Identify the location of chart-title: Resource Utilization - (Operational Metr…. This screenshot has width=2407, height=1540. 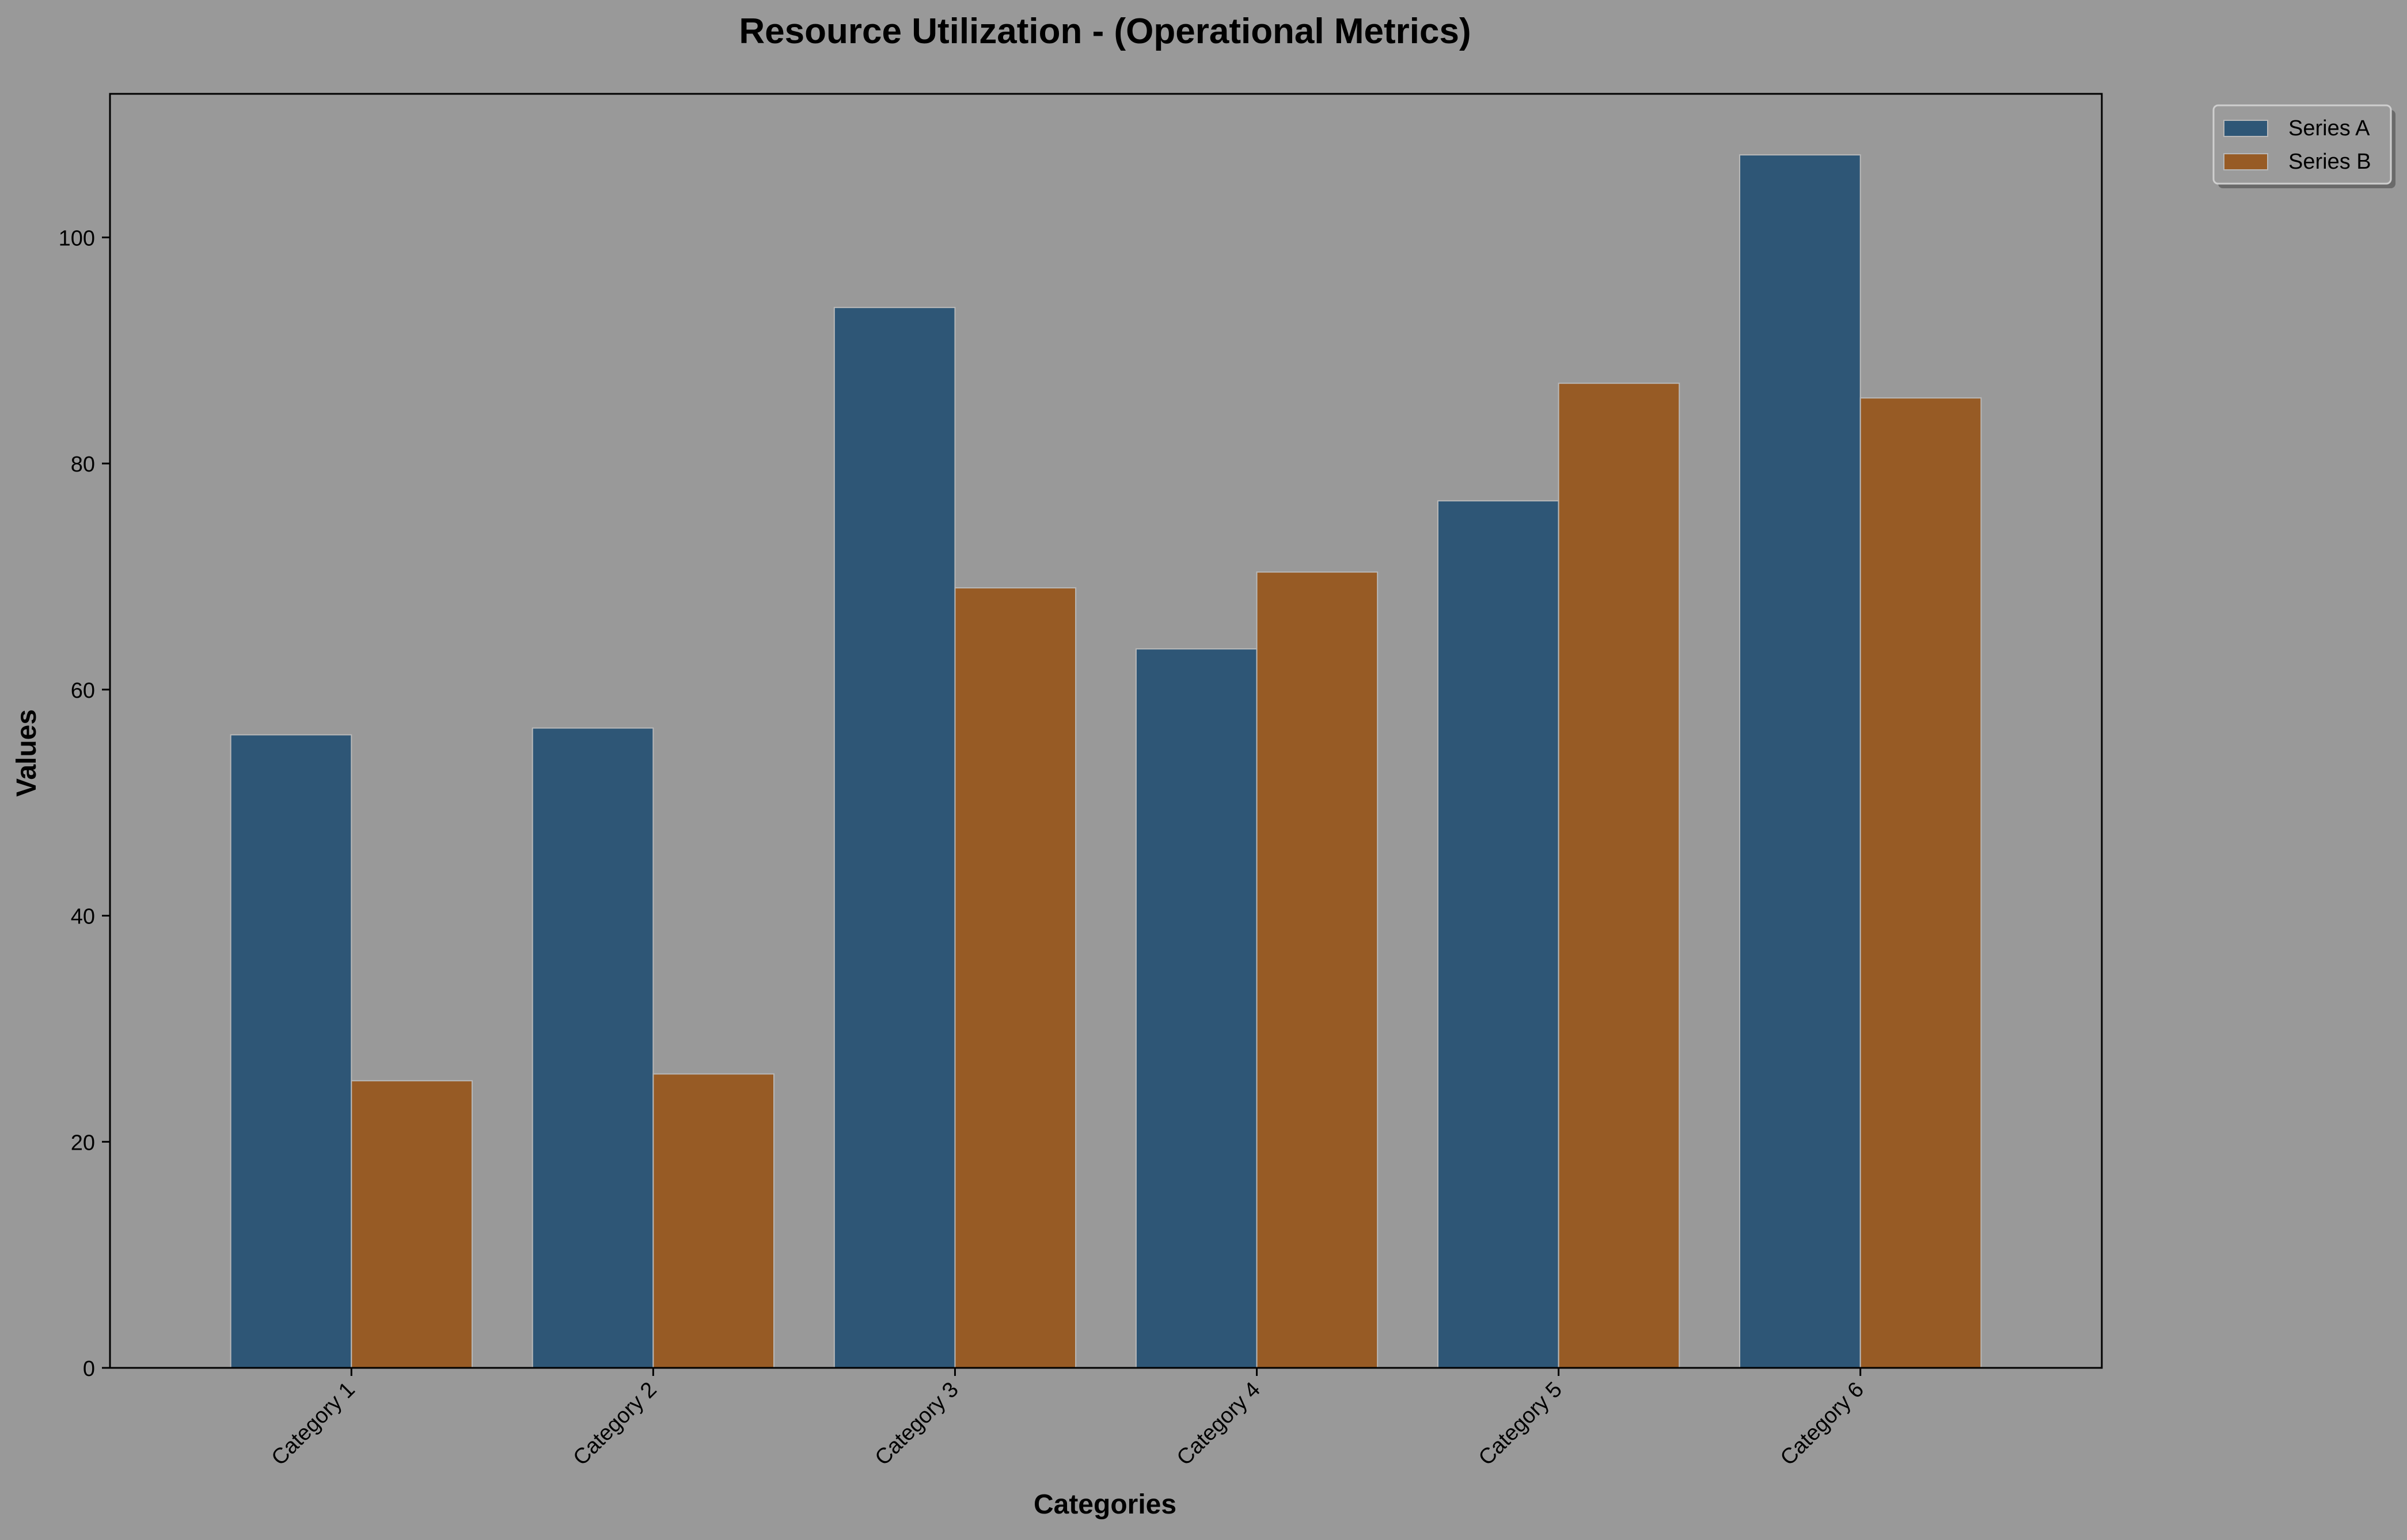
(1105, 32).